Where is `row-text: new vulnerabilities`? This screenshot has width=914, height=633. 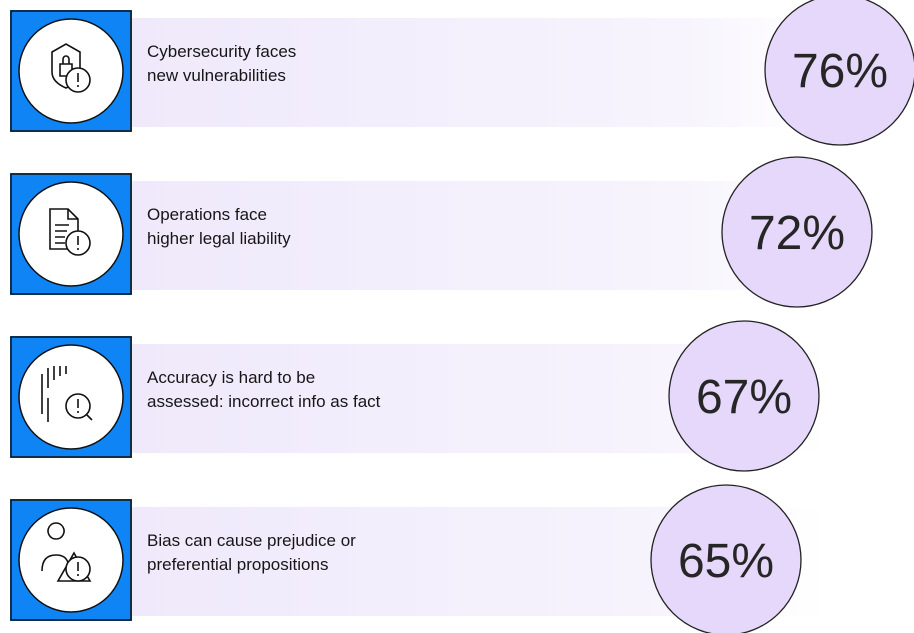
row-text: new vulnerabilities is located at coordinates (216, 75).